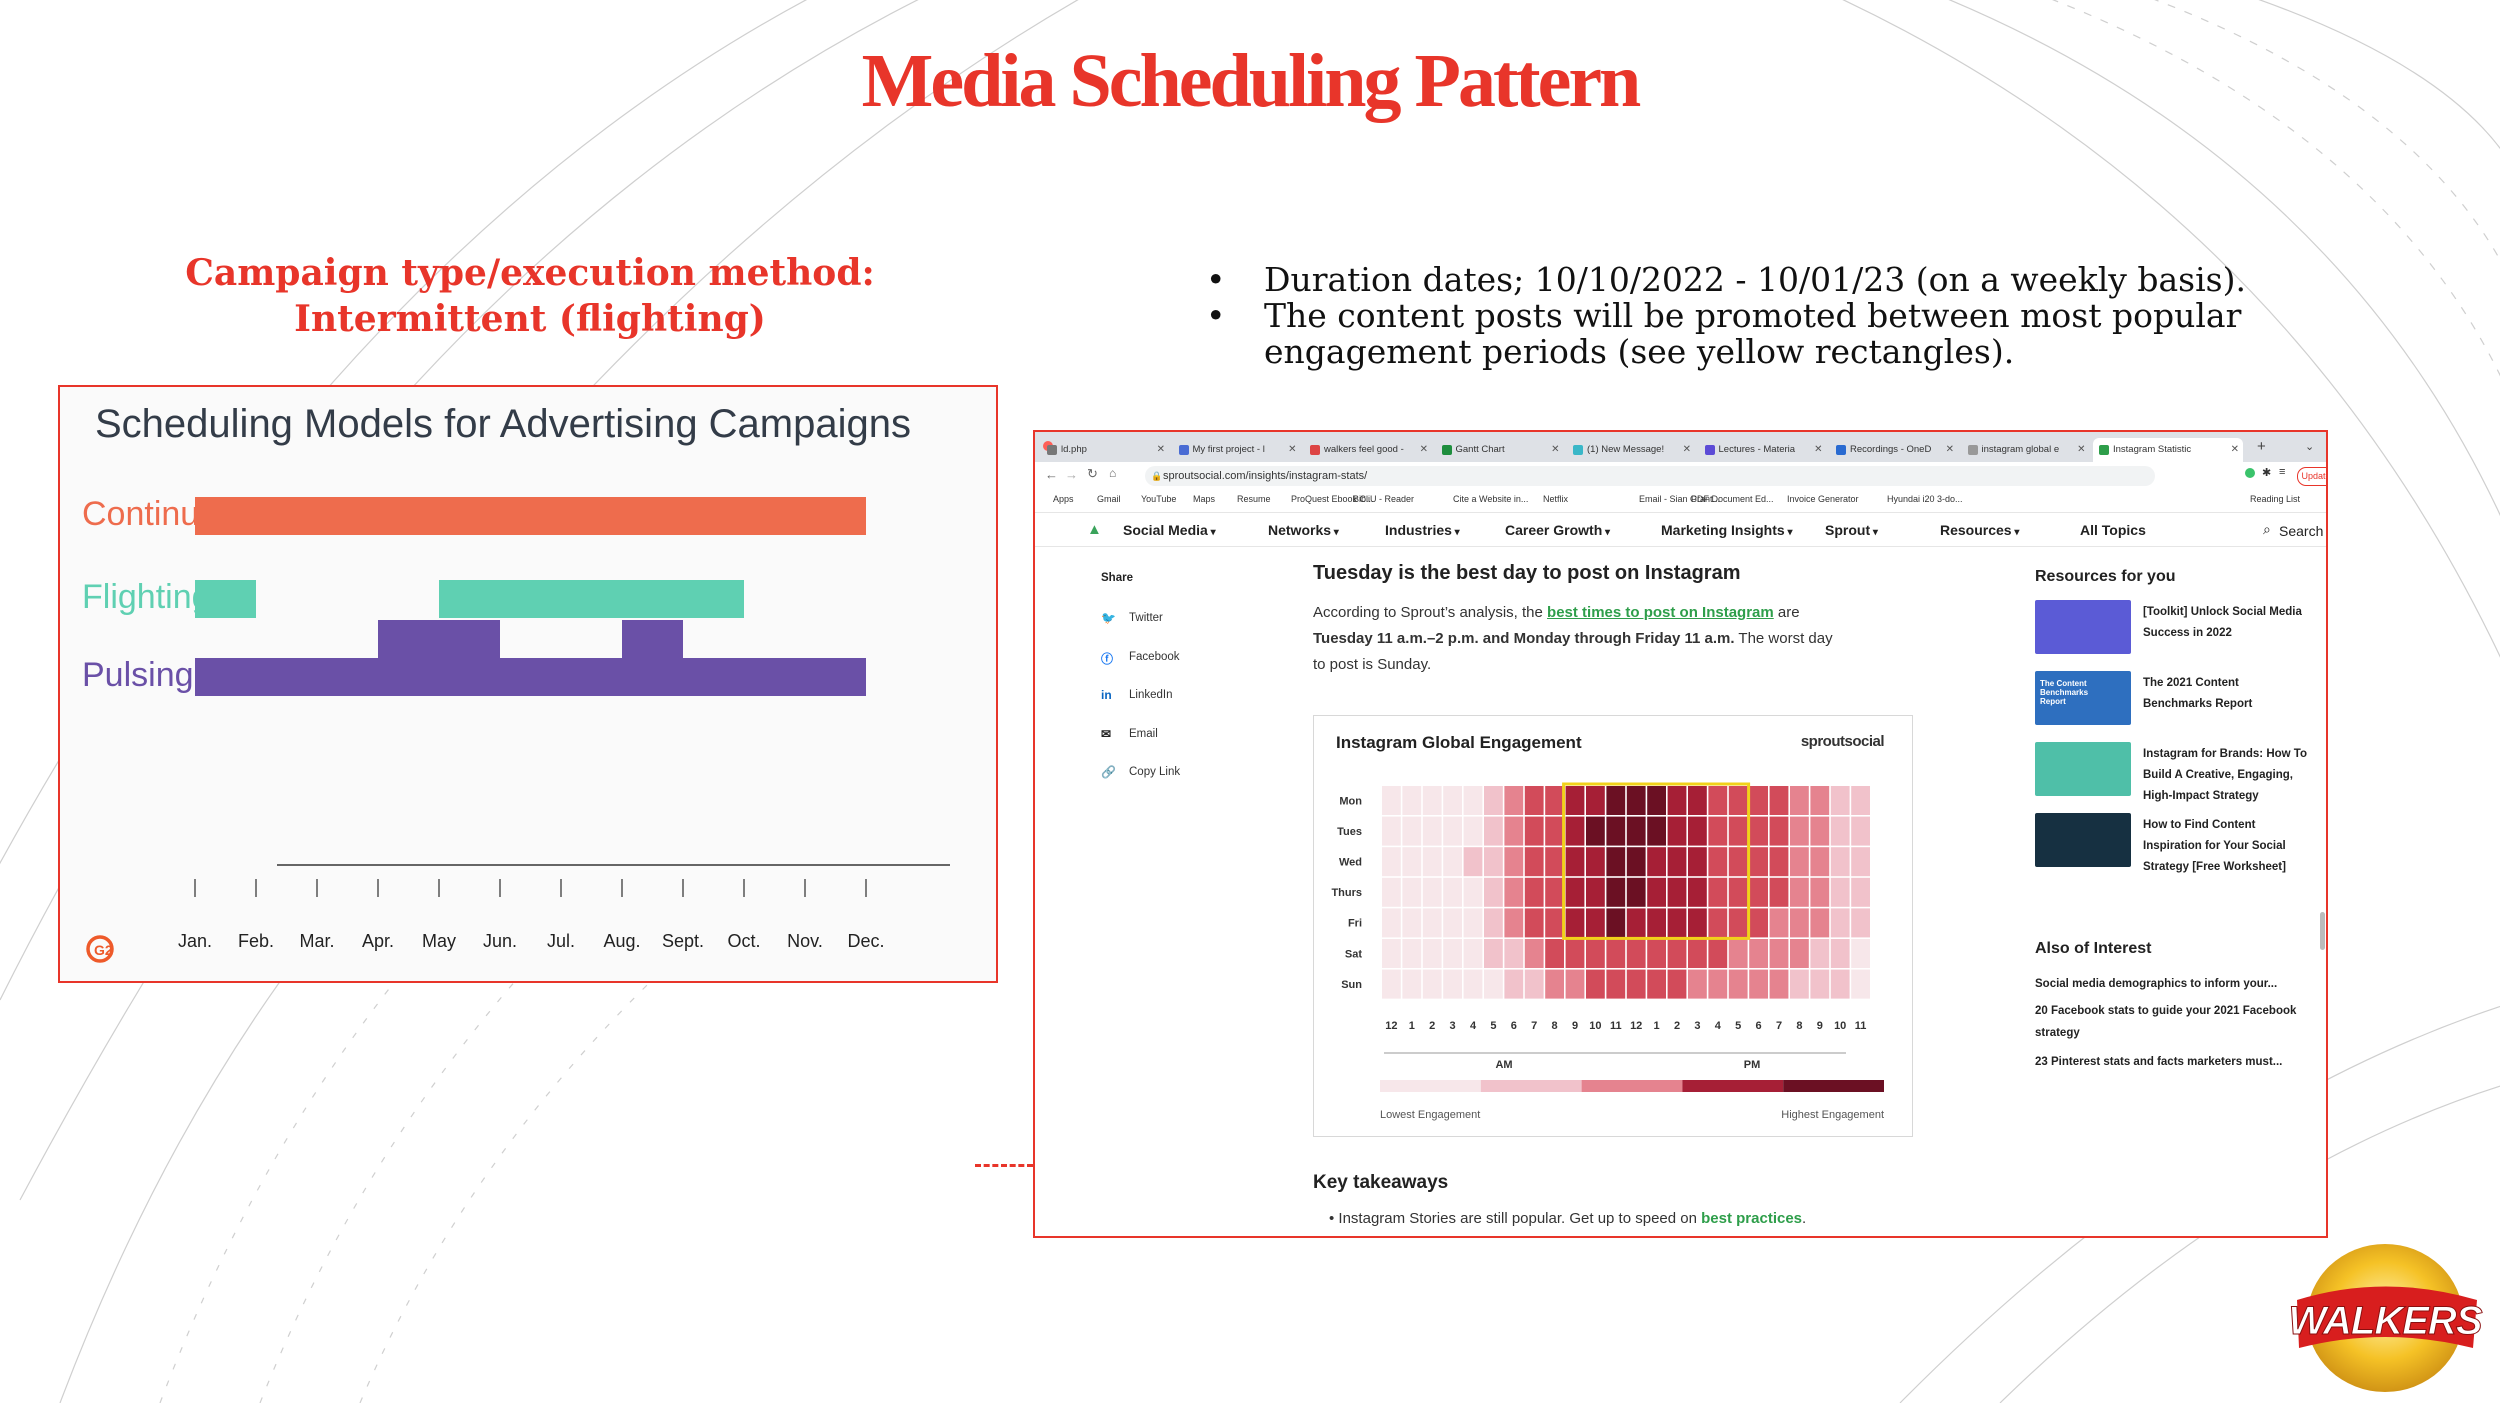  What do you see at coordinates (1657, 1026) in the screenshot?
I see `hour-label: 1` at bounding box center [1657, 1026].